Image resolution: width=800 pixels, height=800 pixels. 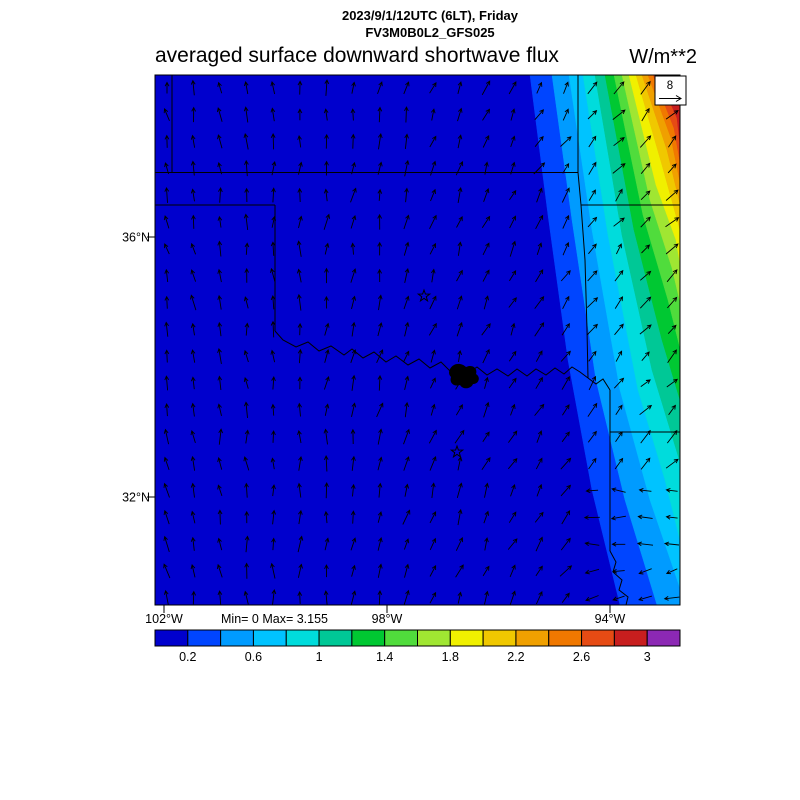 I want to click on border-sabine-river, so click(x=619, y=577).